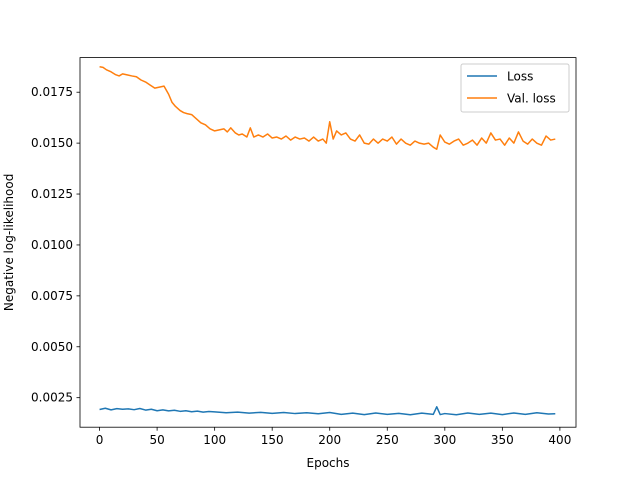  What do you see at coordinates (52, 194) in the screenshot?
I see `y-tick-label: 0.0125` at bounding box center [52, 194].